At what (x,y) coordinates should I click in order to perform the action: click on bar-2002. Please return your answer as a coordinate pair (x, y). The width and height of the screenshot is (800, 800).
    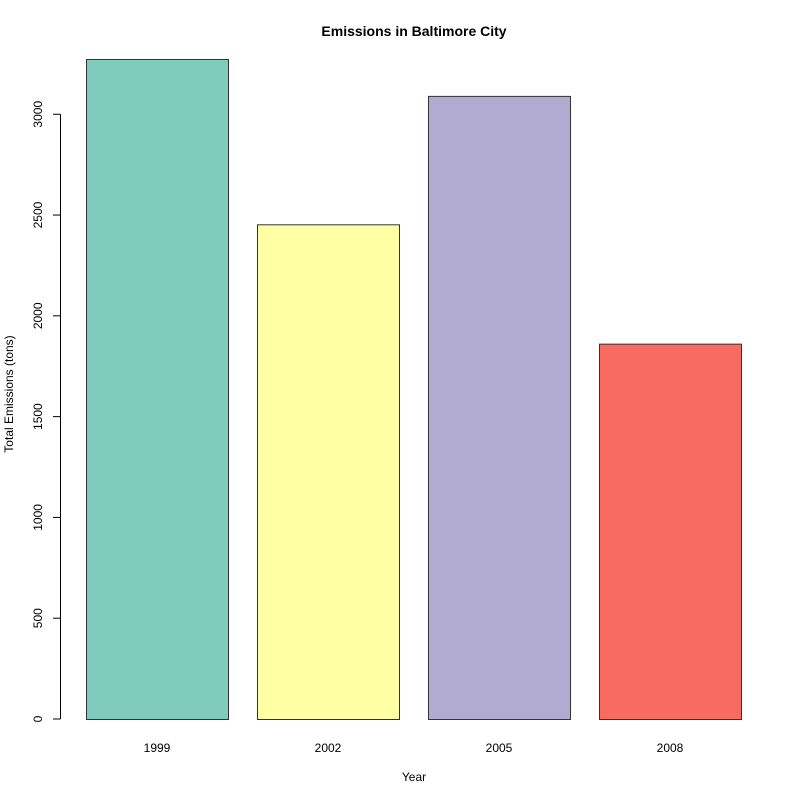
    Looking at the image, I should click on (328, 472).